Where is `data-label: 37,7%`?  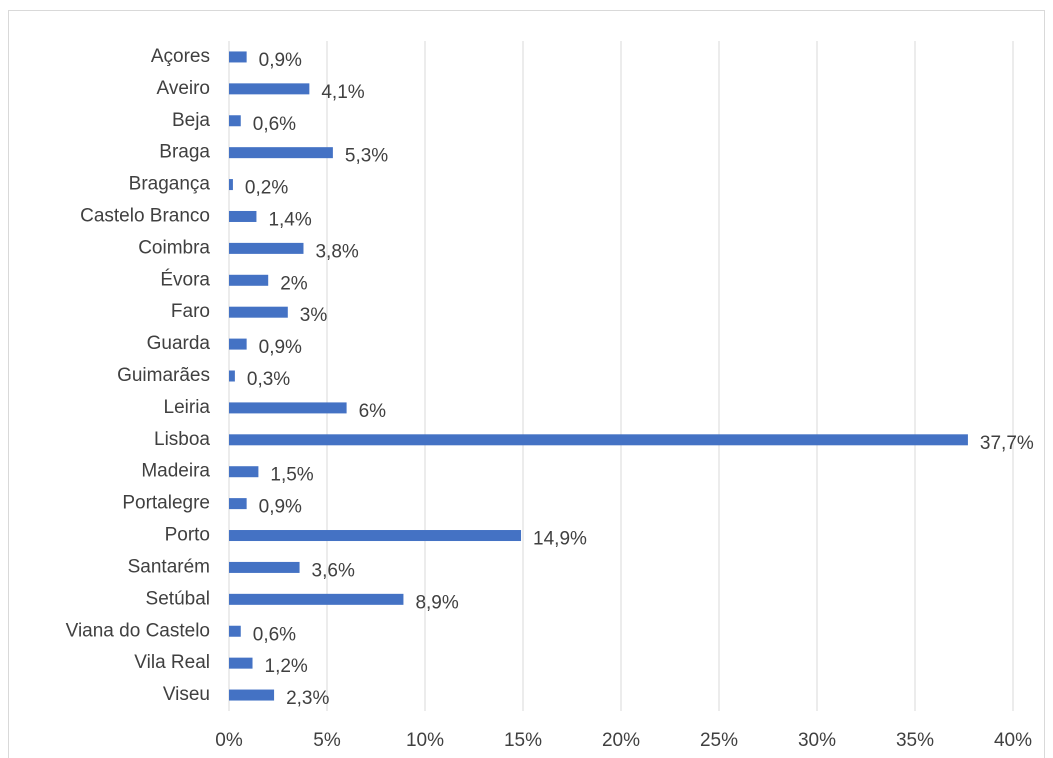 data-label: 37,7% is located at coordinates (1007, 443).